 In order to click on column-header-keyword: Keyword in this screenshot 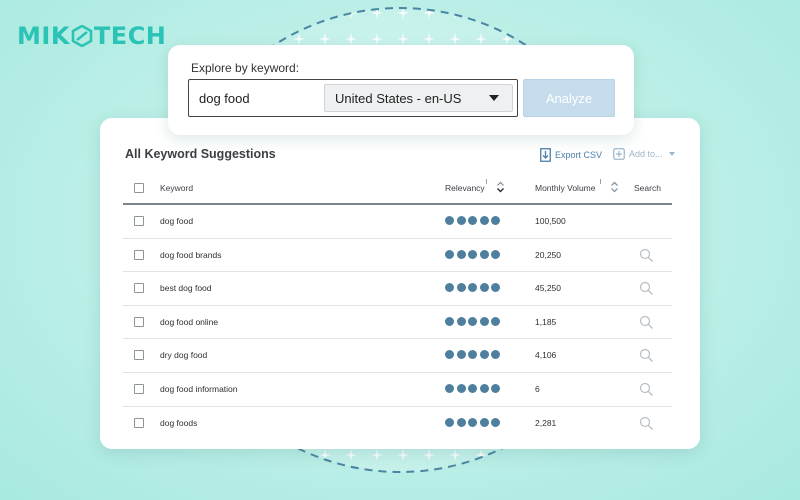, I will do `click(177, 188)`.